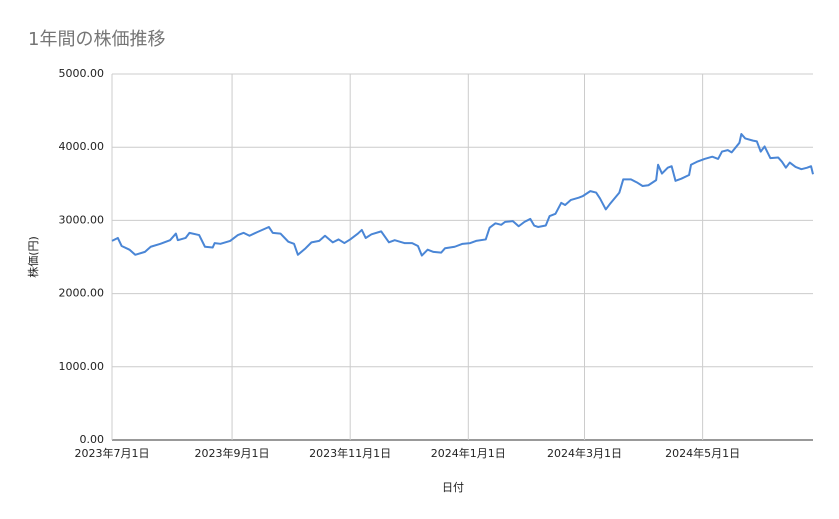 The height and width of the screenshot is (519, 839). What do you see at coordinates (232, 453) in the screenshot?
I see `x-tick-label: 2023年9月1日` at bounding box center [232, 453].